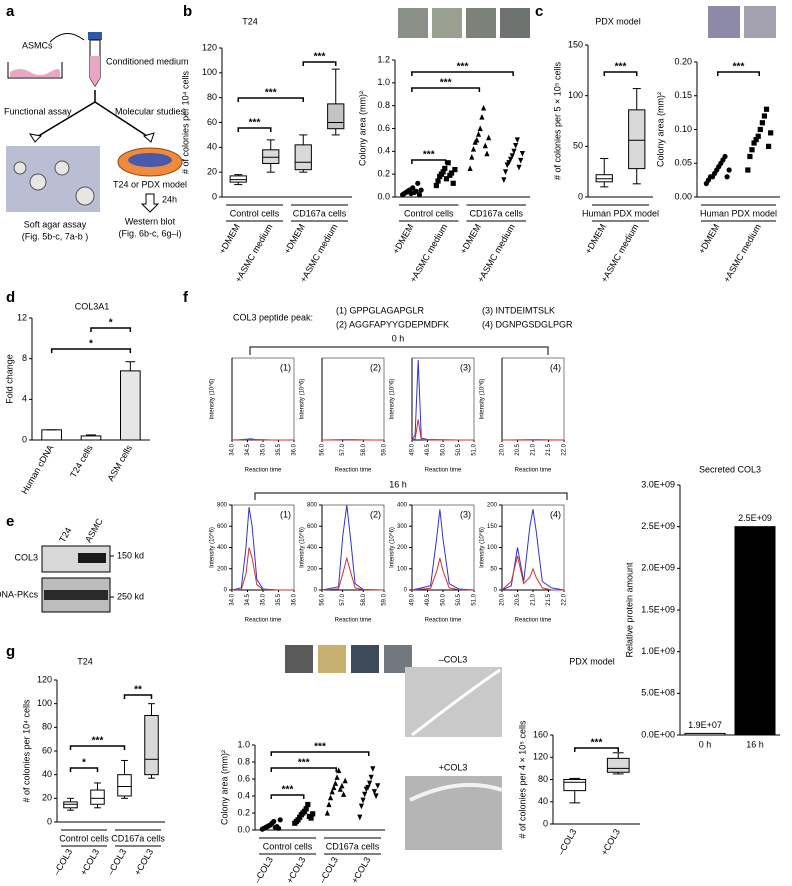 The image size is (792, 886). I want to click on y-axis-label: Colony area (mm)², so click(660, 129).